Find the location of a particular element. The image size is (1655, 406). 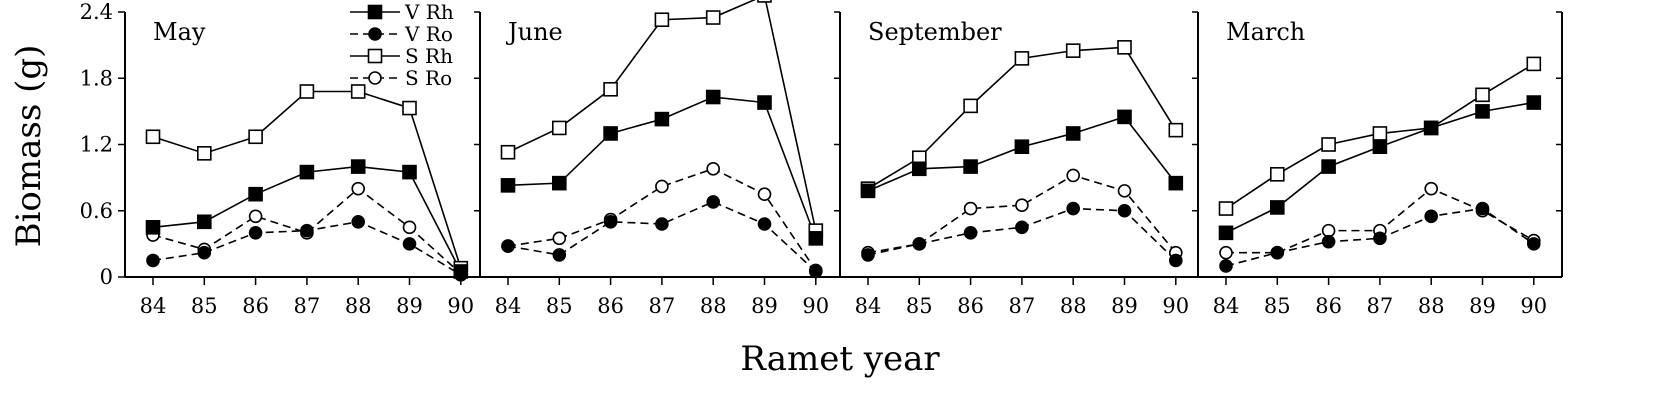

panel-title: May is located at coordinates (179, 32).